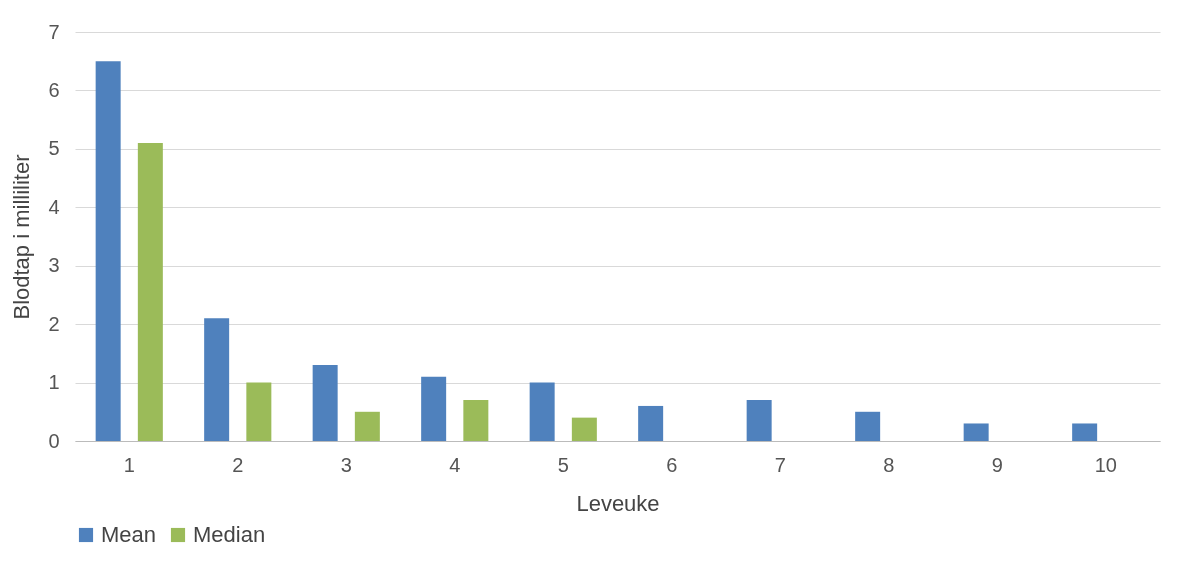 The height and width of the screenshot is (577, 1200). What do you see at coordinates (54, 89) in the screenshot?
I see `y-tick-label: 6` at bounding box center [54, 89].